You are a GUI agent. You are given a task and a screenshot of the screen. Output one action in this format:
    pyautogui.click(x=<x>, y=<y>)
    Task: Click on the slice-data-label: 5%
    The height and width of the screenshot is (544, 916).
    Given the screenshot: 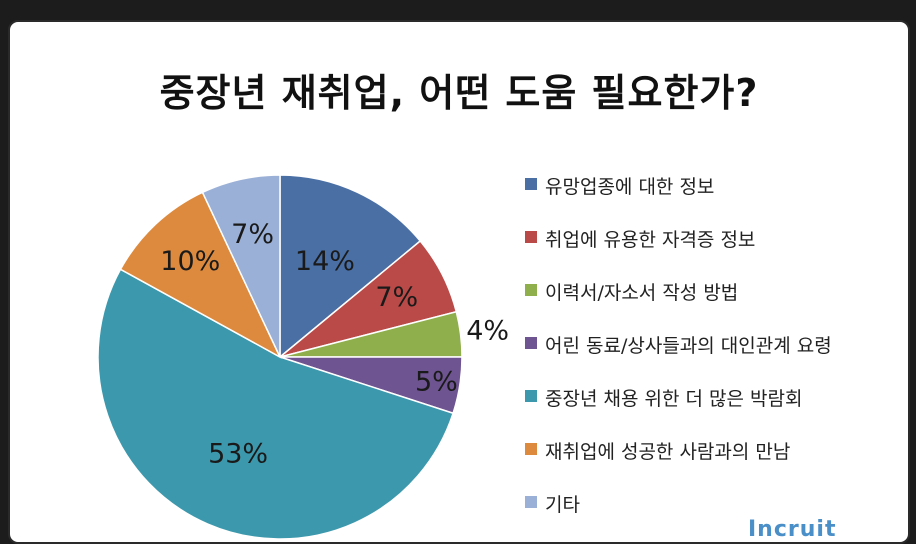 What is the action you would take?
    pyautogui.click(x=436, y=381)
    